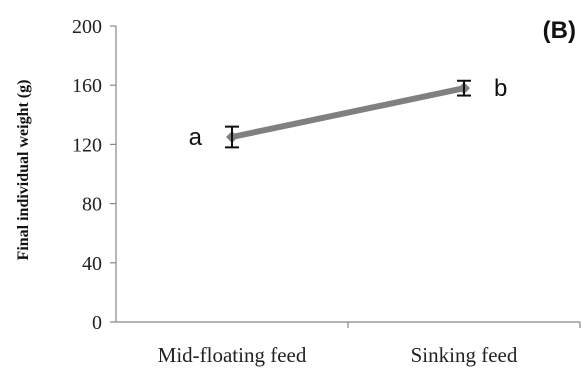 This screenshot has height=370, width=582. What do you see at coordinates (87, 27) in the screenshot?
I see `y-tick-label: 200` at bounding box center [87, 27].